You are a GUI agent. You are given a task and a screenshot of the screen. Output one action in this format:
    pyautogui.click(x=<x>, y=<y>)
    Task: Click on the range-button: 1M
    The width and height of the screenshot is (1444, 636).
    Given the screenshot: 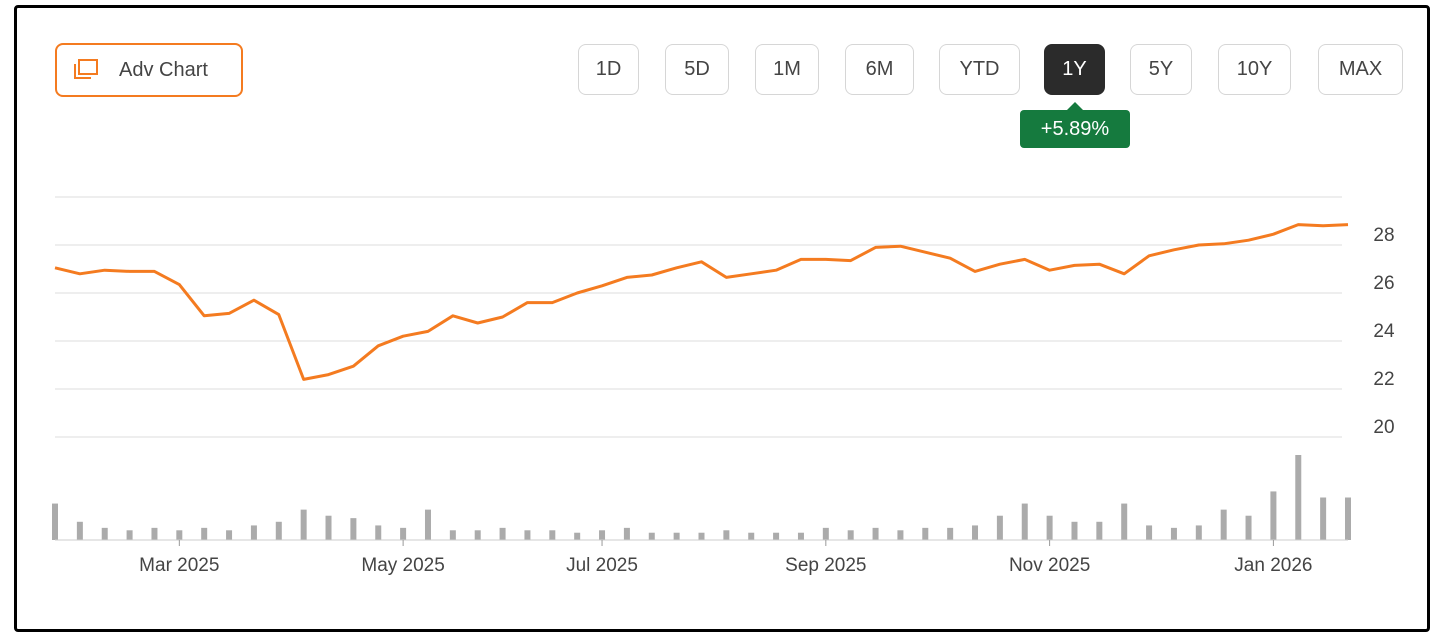 What is the action you would take?
    pyautogui.click(x=787, y=69)
    